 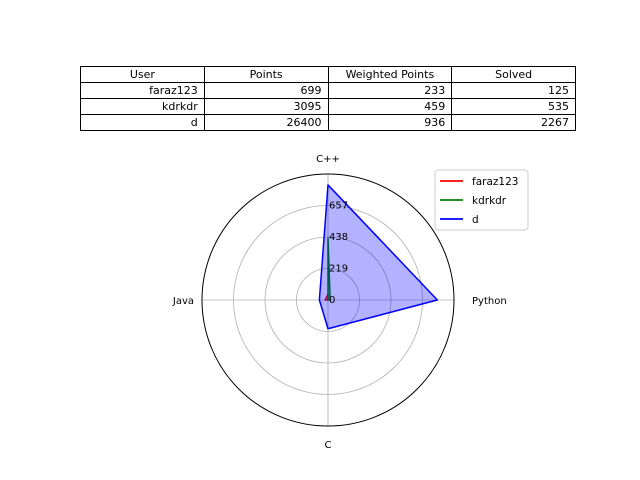 What do you see at coordinates (142, 90) in the screenshot?
I see `table-cell-user: faraz123` at bounding box center [142, 90].